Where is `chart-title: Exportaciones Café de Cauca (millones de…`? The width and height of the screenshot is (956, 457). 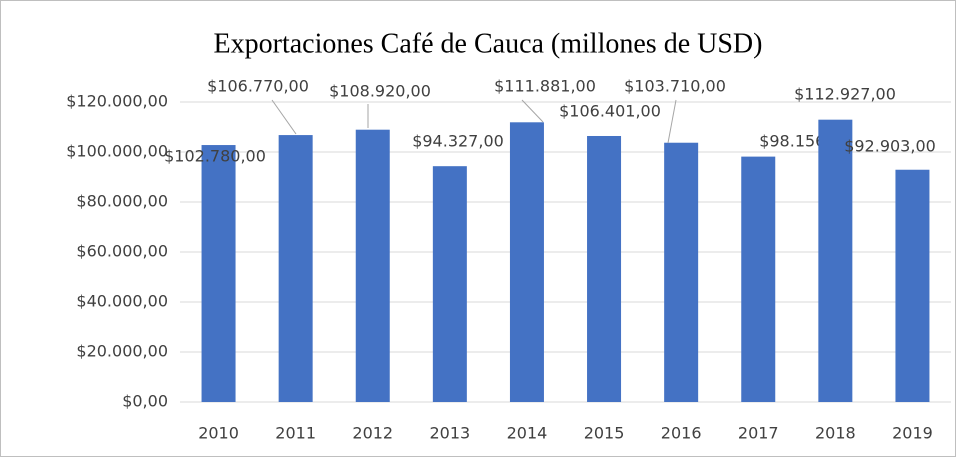 chart-title: Exportaciones Café de Cauca (millones de… is located at coordinates (488, 43).